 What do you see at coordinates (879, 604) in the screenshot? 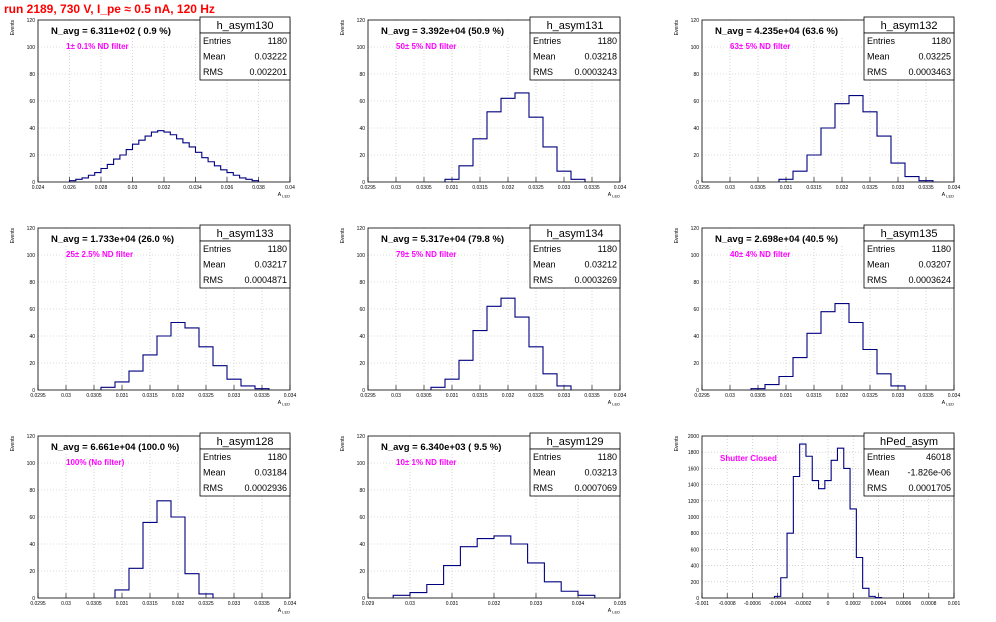
I see `x-tick-label: 0.0004` at bounding box center [879, 604].